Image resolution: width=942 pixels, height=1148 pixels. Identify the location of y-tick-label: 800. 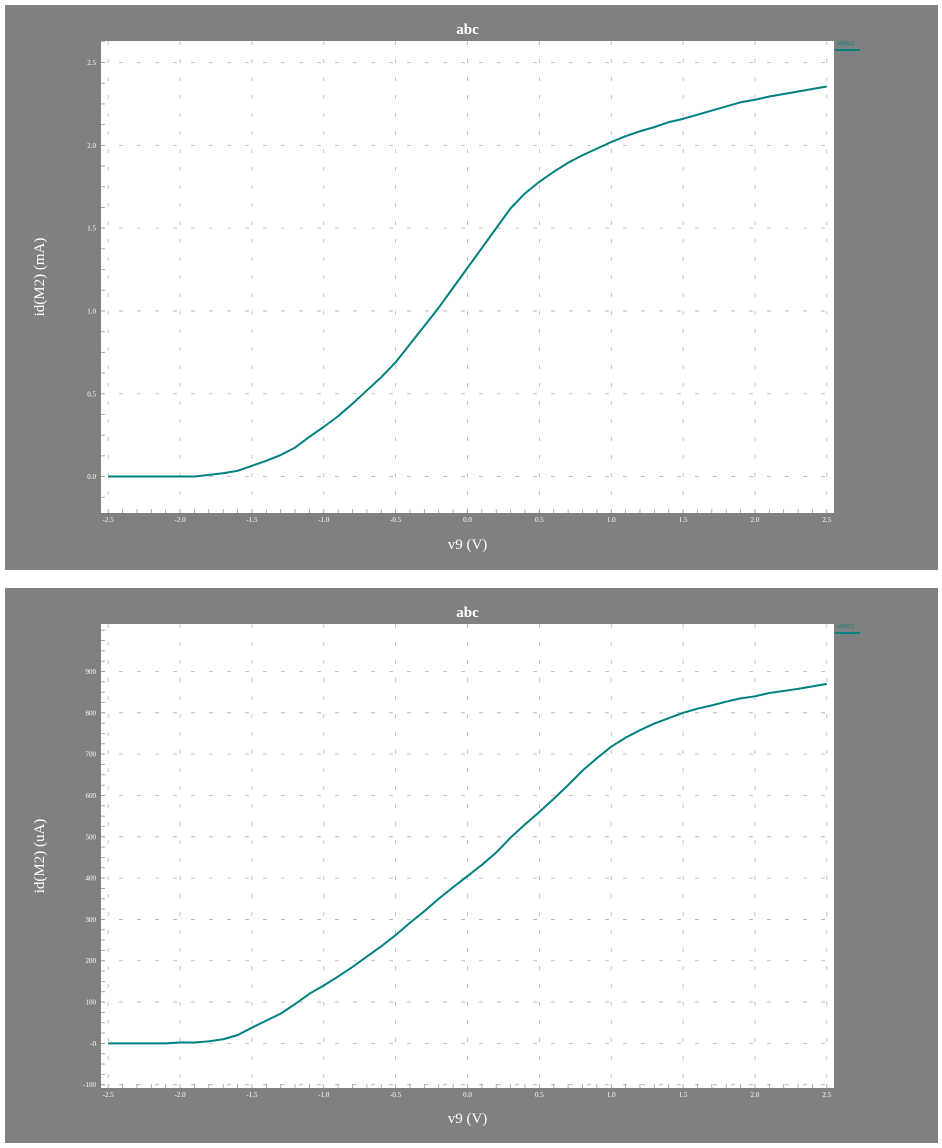
(91, 713).